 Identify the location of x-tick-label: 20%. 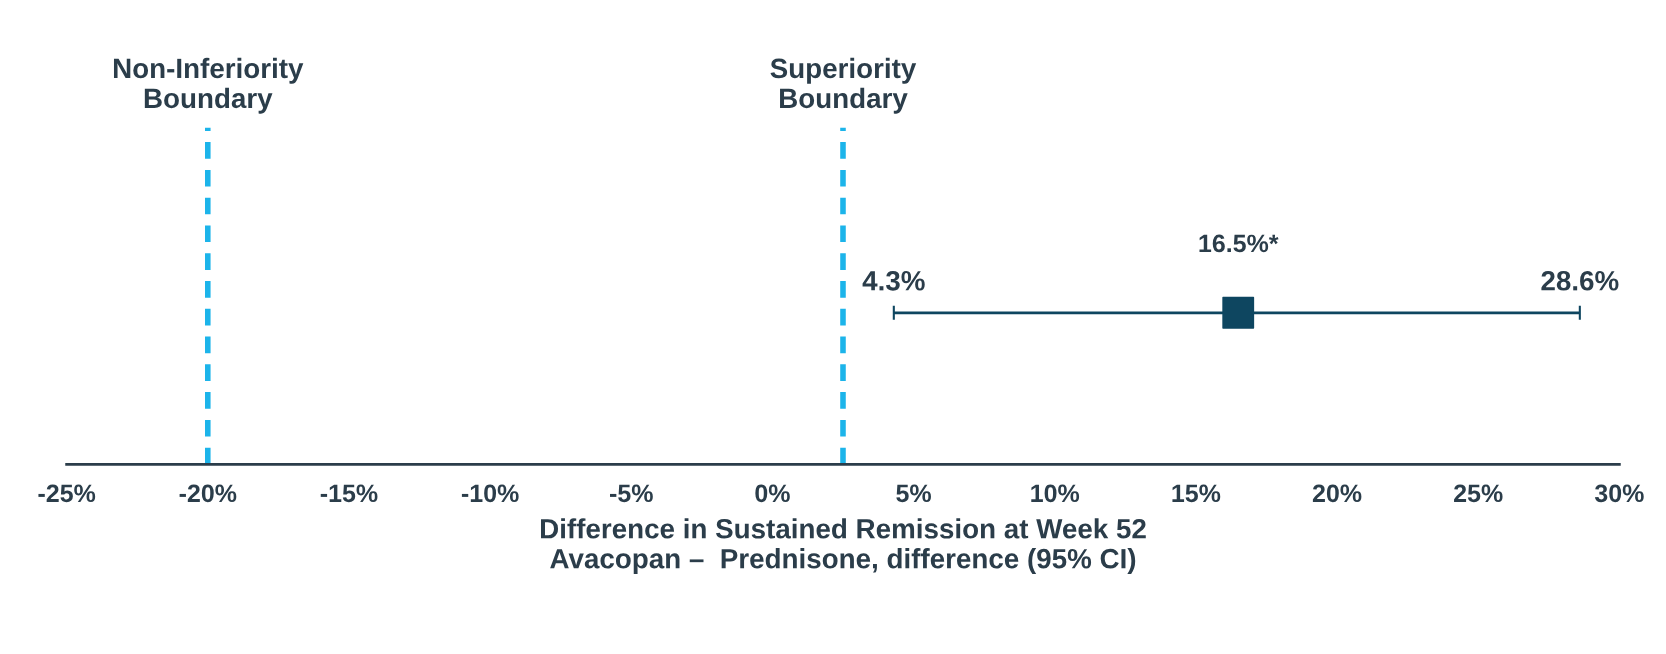
(1337, 493).